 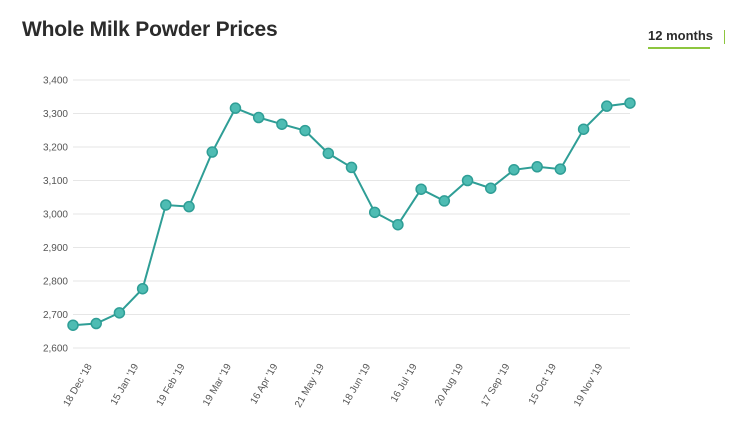 I want to click on y-tick-label: 2,700, so click(x=55, y=315).